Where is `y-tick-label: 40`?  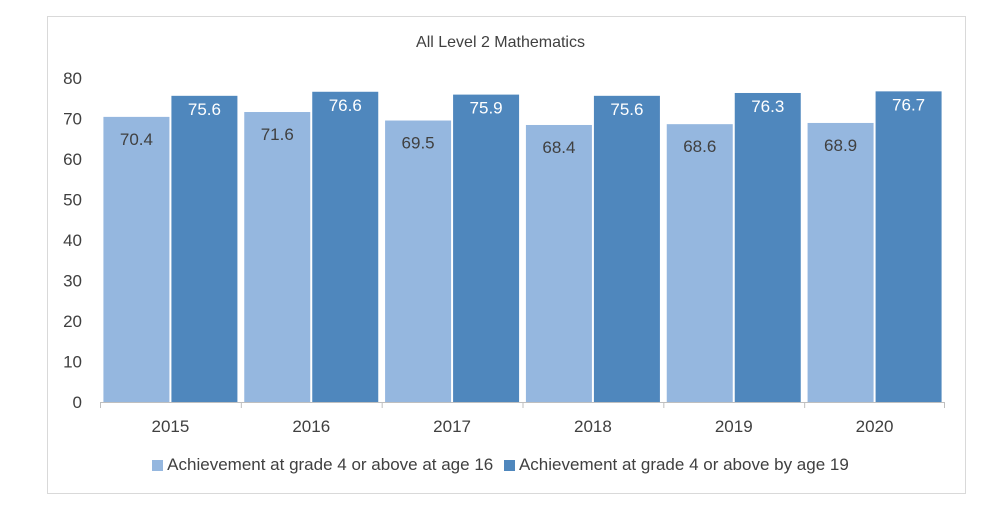
y-tick-label: 40 is located at coordinates (72, 240).